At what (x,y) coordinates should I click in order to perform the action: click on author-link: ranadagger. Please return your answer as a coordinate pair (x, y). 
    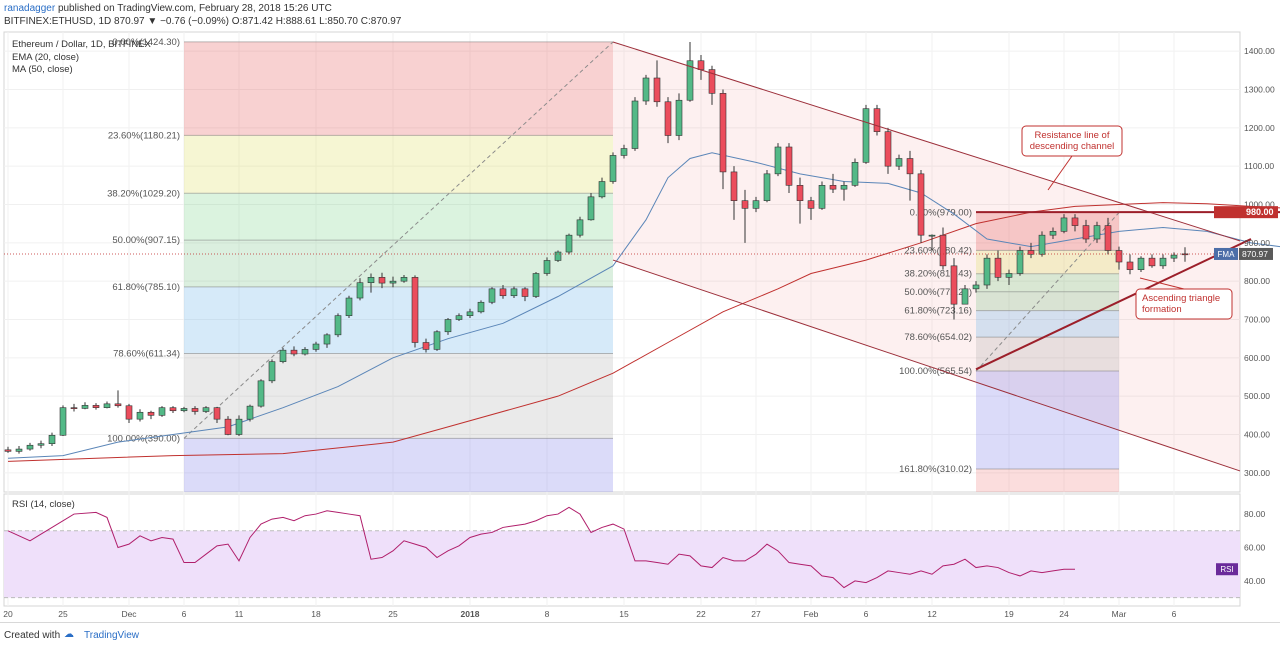
    Looking at the image, I should click on (30, 8).